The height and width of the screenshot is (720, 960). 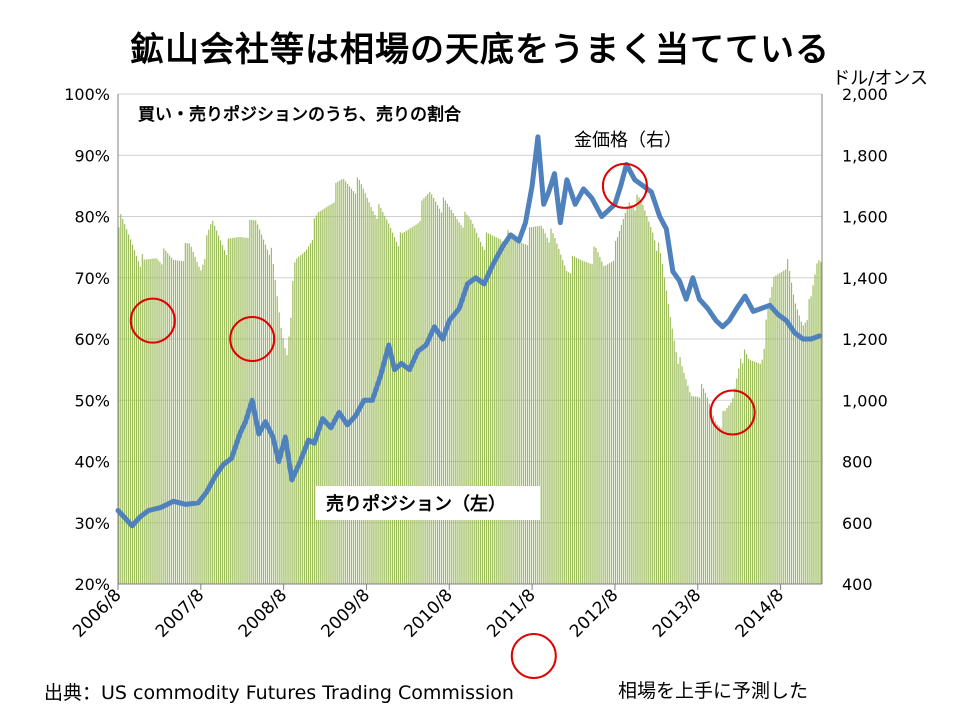 What do you see at coordinates (713, 691) in the screenshot?
I see `prediction-note: 相場を上手に予測した` at bounding box center [713, 691].